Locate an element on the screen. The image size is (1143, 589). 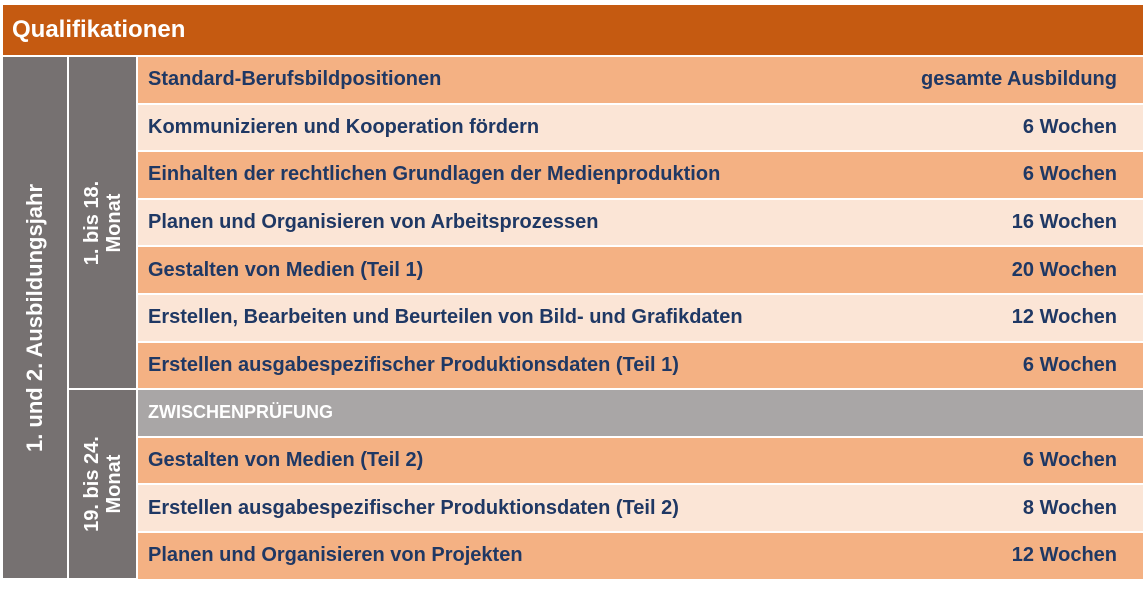
row-duration: gesamte Ausbildung is located at coordinates (1019, 79).